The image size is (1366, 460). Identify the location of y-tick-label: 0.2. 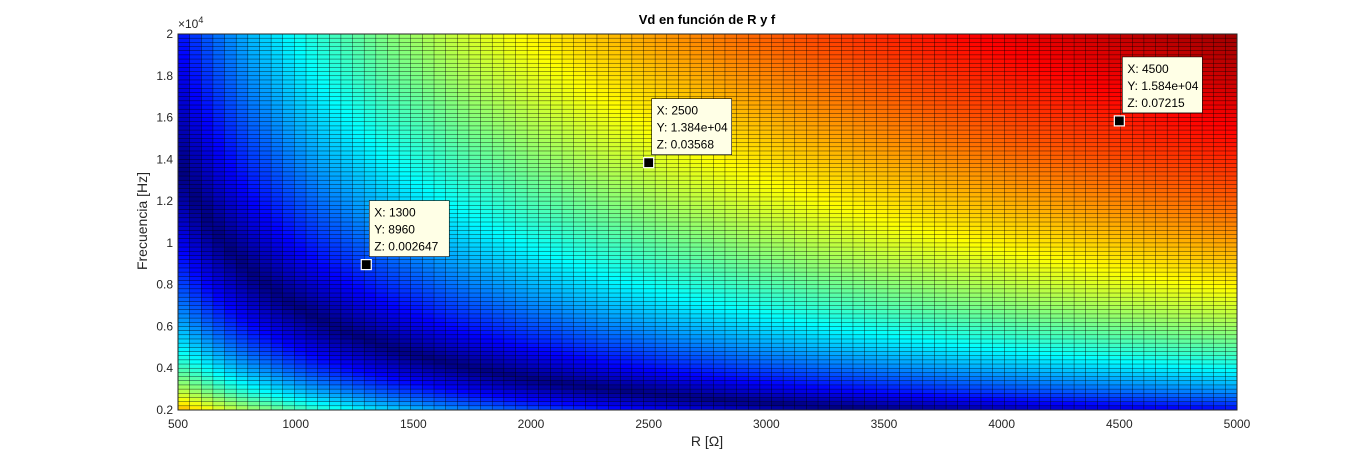
(164, 410).